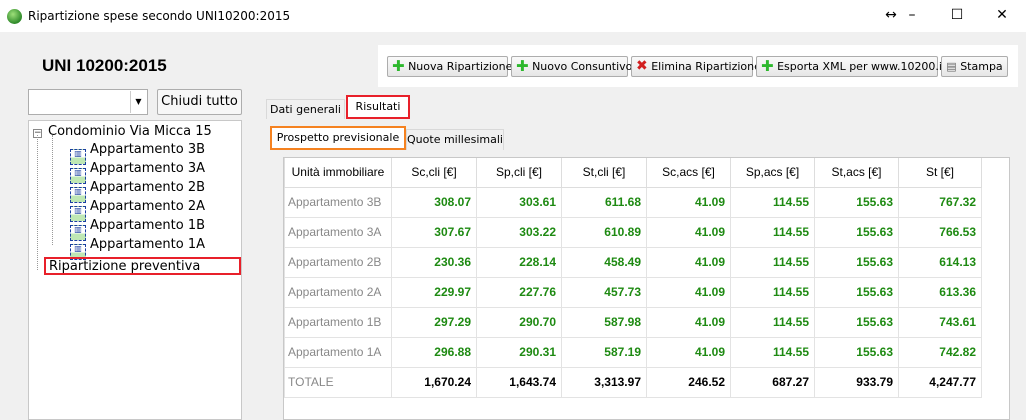 The image size is (1026, 420). I want to click on value-cell: 611.68, so click(604, 202).